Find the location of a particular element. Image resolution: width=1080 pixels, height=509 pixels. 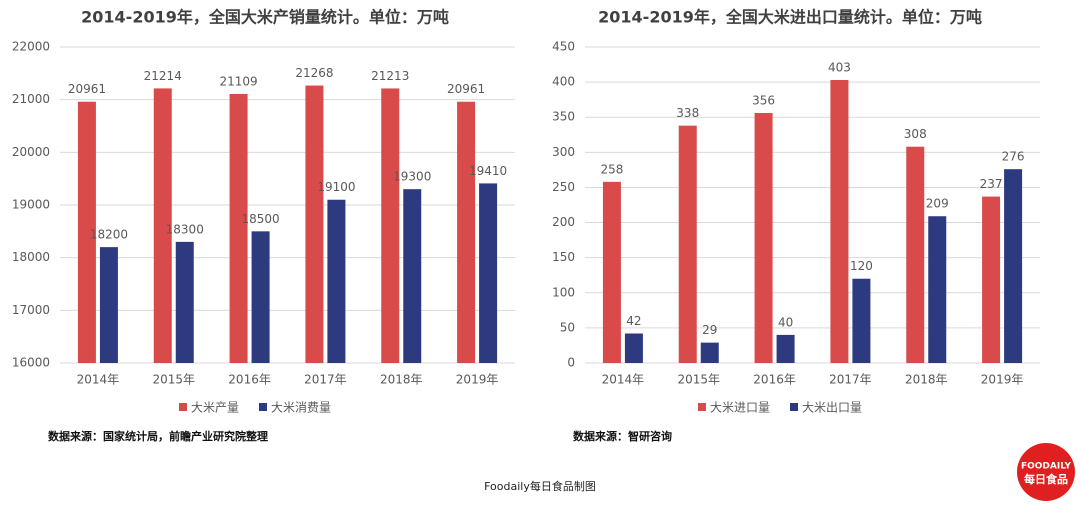

legend-label: 大米出口量 is located at coordinates (832, 408).